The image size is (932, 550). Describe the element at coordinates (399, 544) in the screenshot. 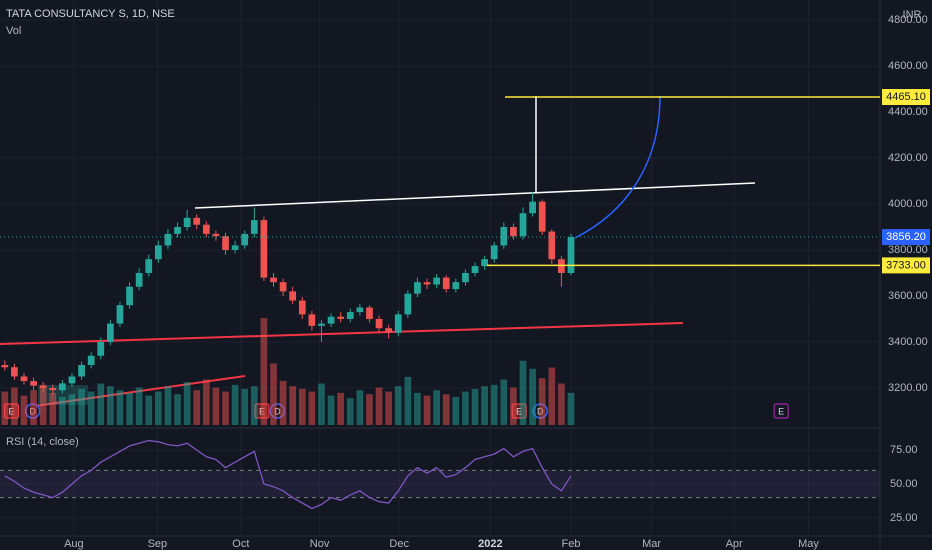

I see `x-tick-label: Dec` at that location.